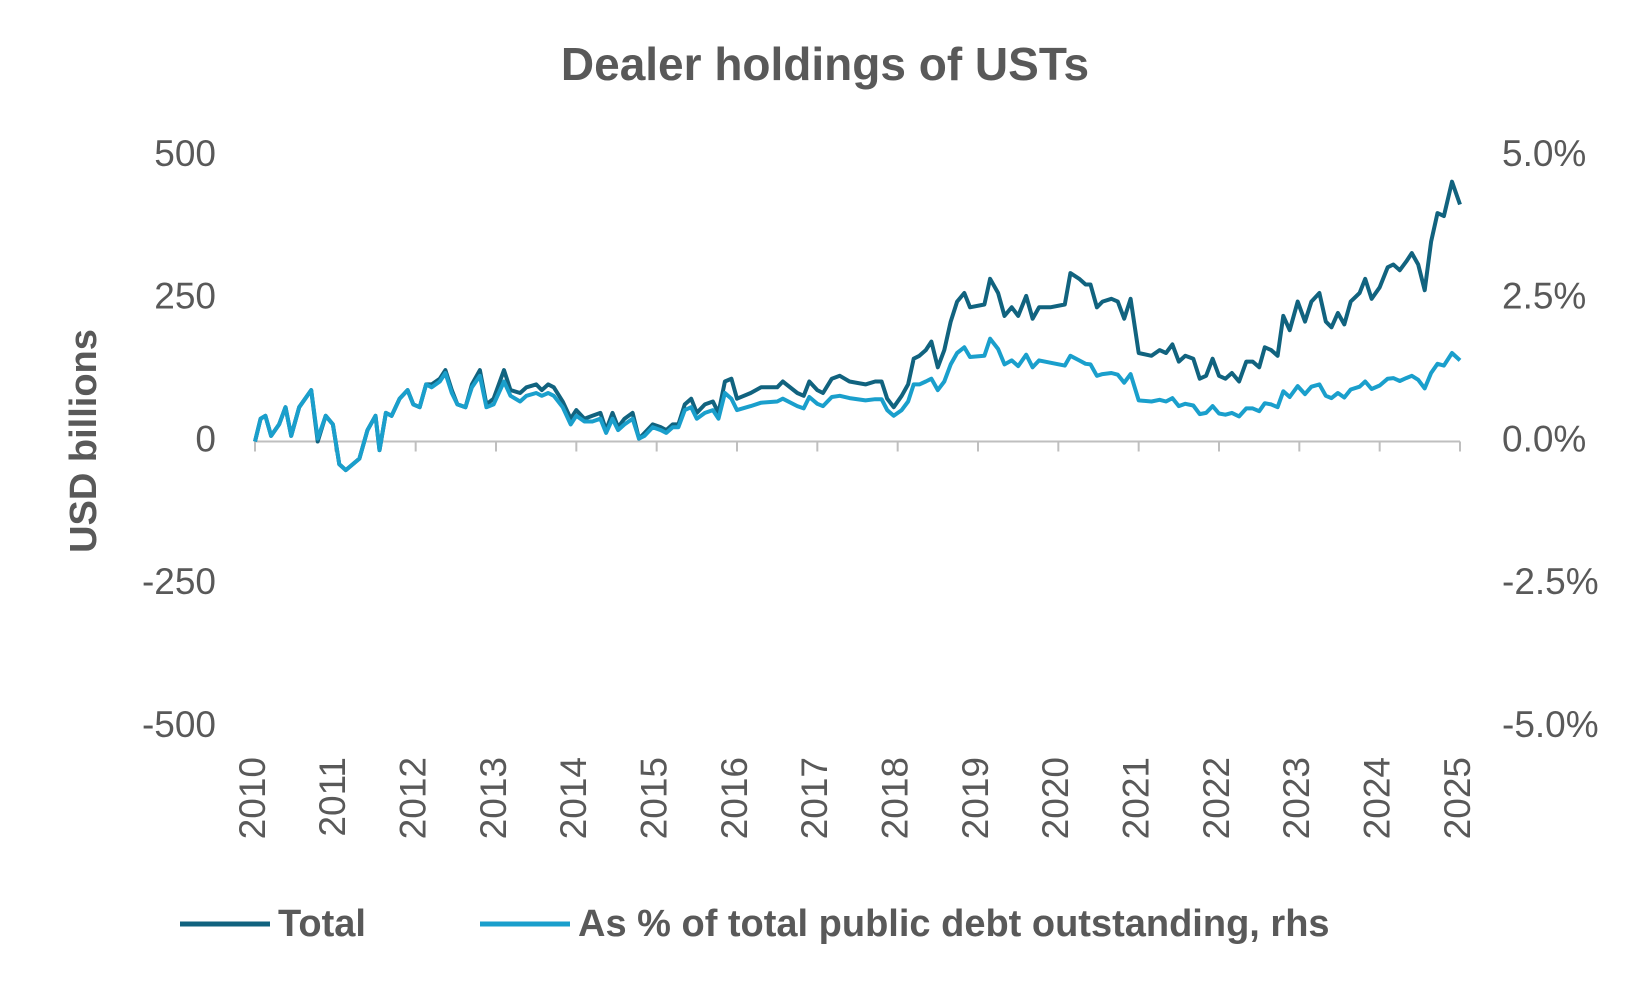 This screenshot has width=1650, height=990. What do you see at coordinates (857, 404) in the screenshot?
I see `series-line` at bounding box center [857, 404].